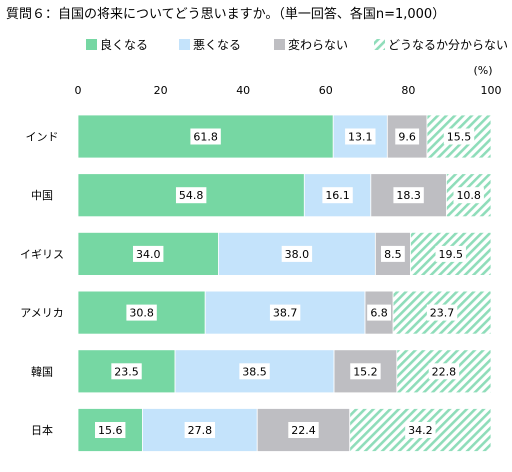 The image size is (512, 472). I want to click on category-label: インド, so click(42, 137).